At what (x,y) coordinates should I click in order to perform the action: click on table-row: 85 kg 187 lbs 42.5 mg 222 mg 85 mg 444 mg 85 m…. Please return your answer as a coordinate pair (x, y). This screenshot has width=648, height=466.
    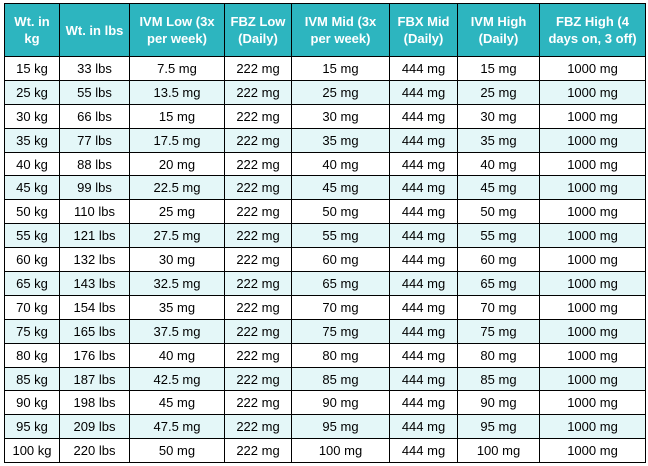
    Looking at the image, I should click on (325, 379).